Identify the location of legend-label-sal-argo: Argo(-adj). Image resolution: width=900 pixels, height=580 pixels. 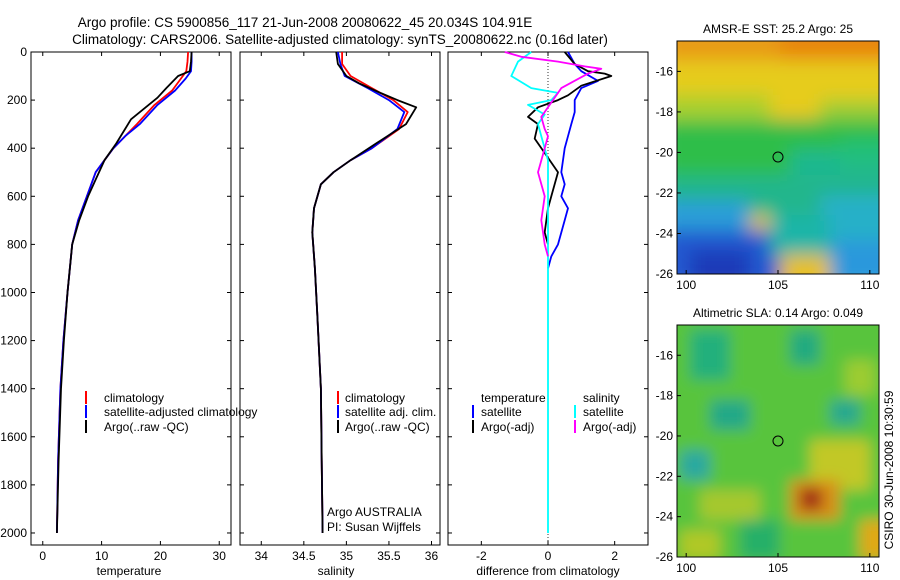
(609, 427).